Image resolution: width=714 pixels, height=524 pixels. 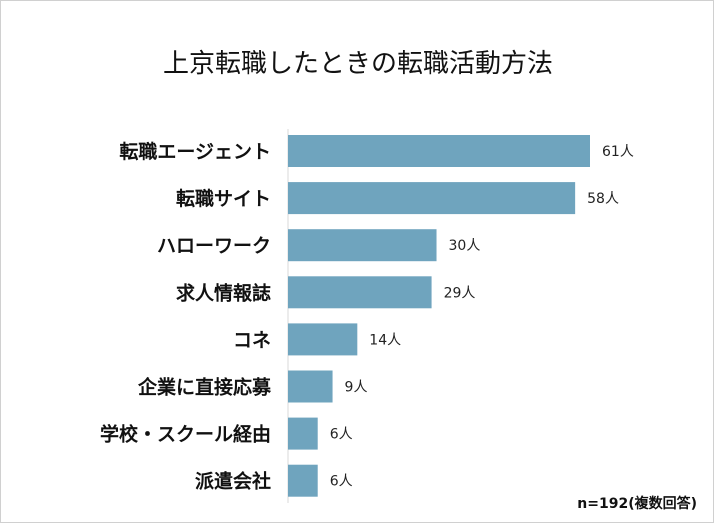 I want to click on category-label: 派遣会社, so click(x=233, y=481).